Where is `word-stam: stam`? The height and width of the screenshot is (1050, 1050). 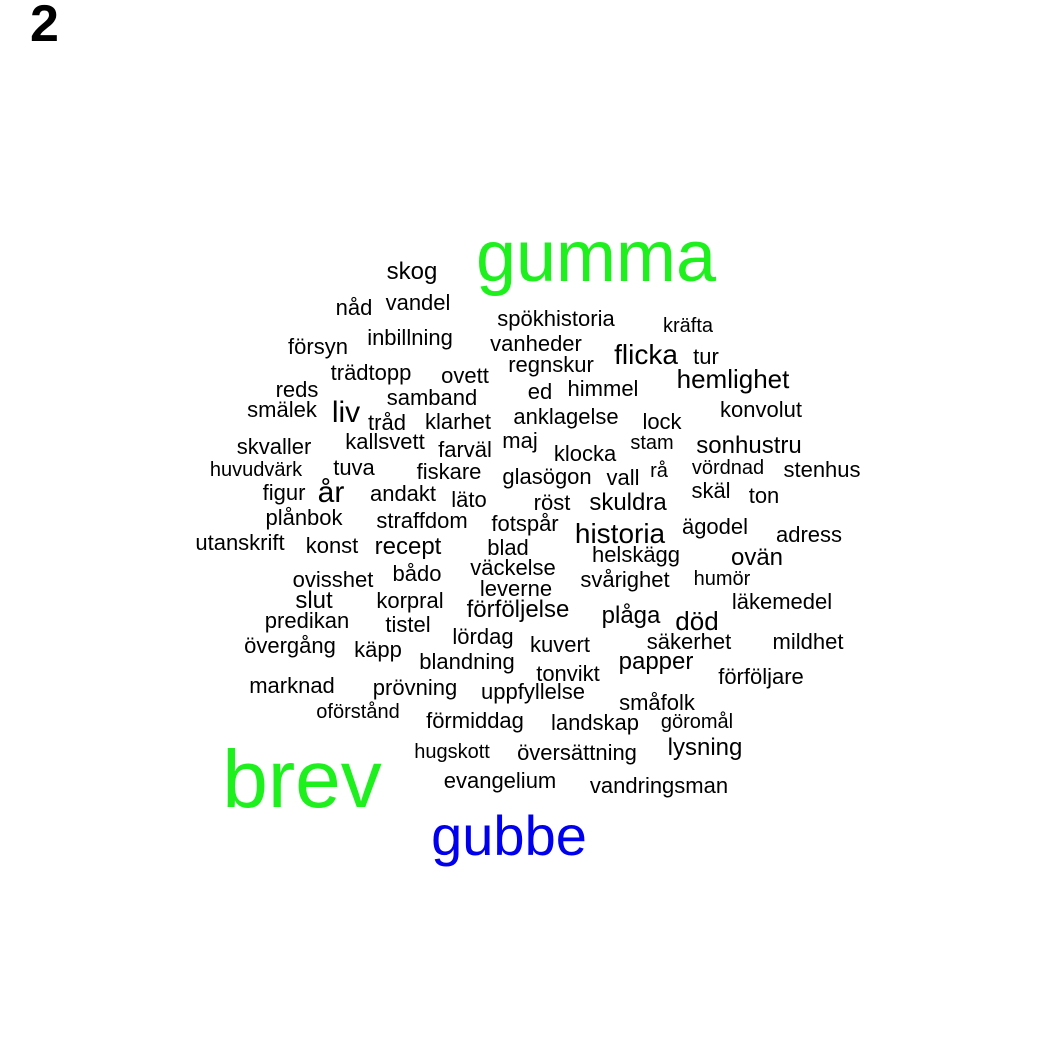
word-stam: stam is located at coordinates (652, 443).